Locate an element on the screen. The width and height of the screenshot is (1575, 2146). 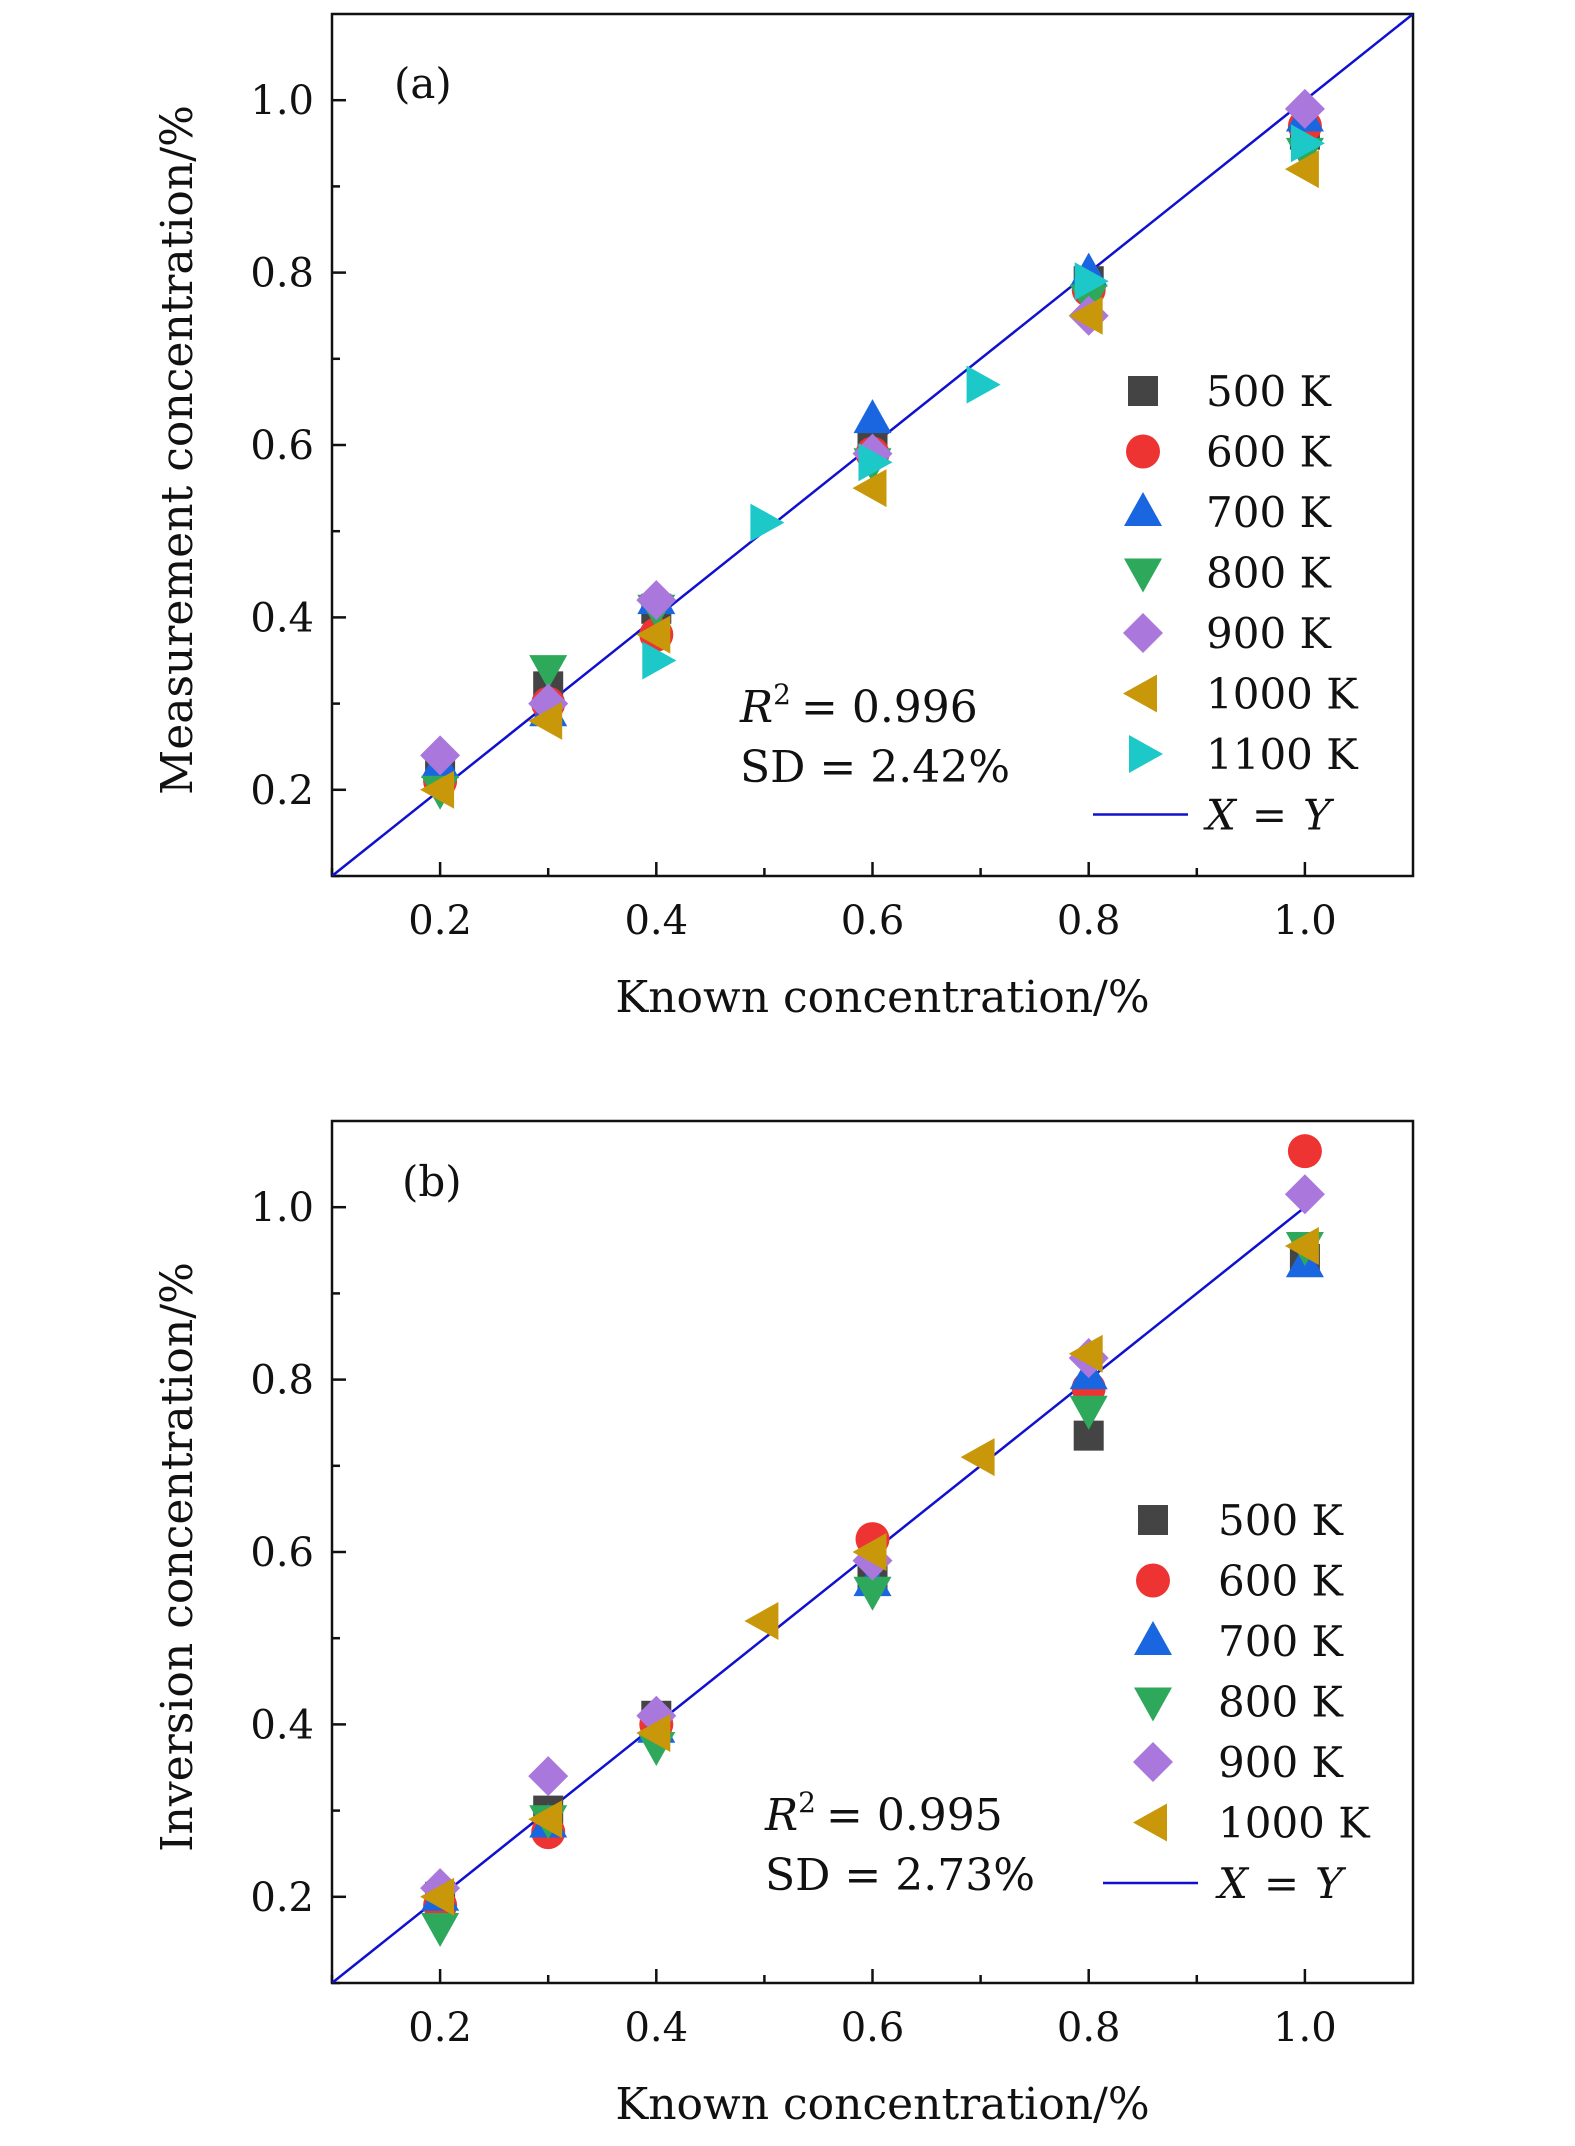
r-squared-annotation: R2 = 0.995 is located at coordinates (883, 1813).